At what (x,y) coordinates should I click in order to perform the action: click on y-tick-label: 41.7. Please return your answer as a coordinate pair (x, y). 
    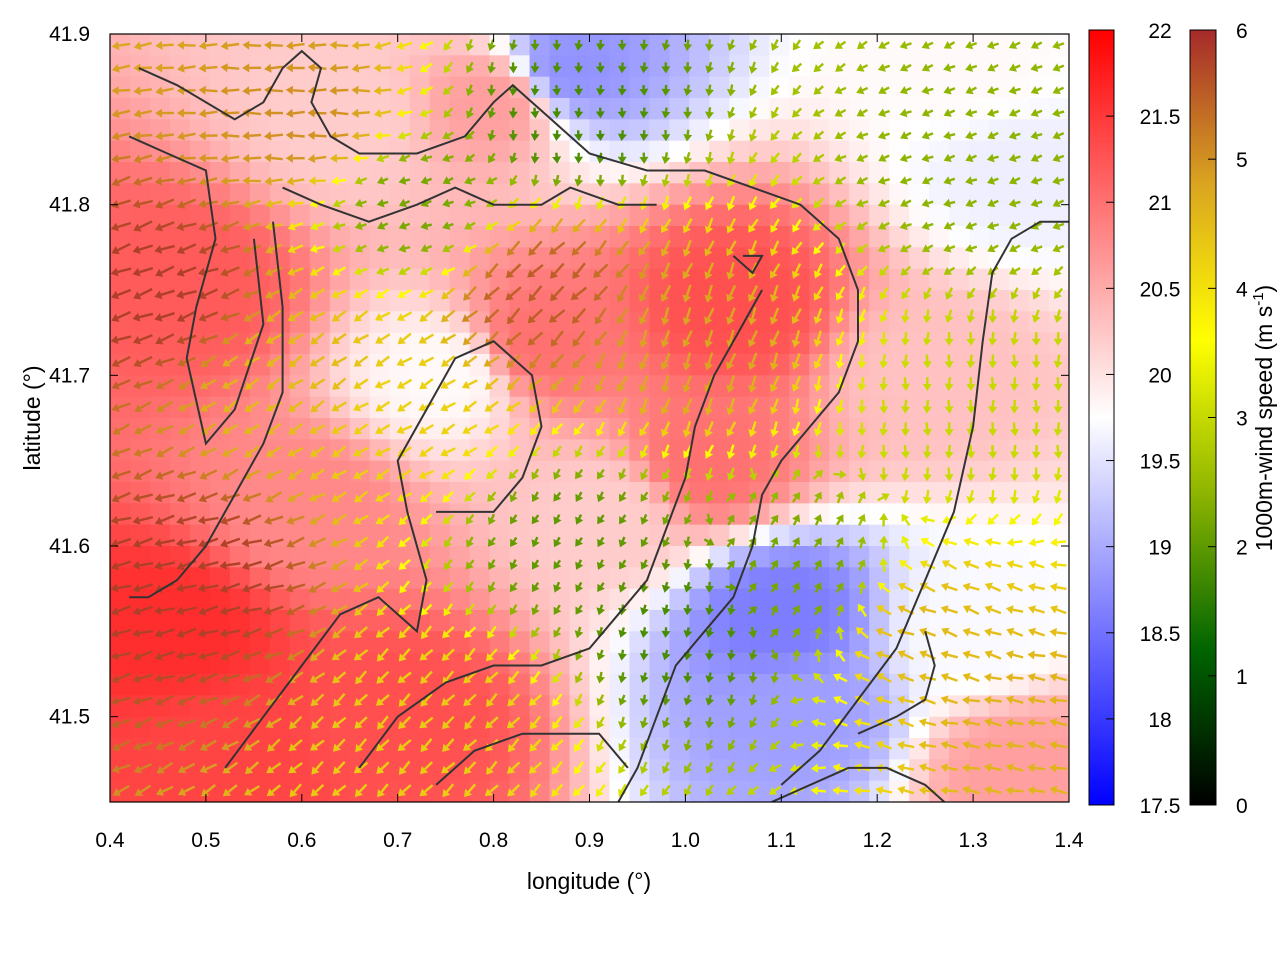
    Looking at the image, I should click on (69, 375).